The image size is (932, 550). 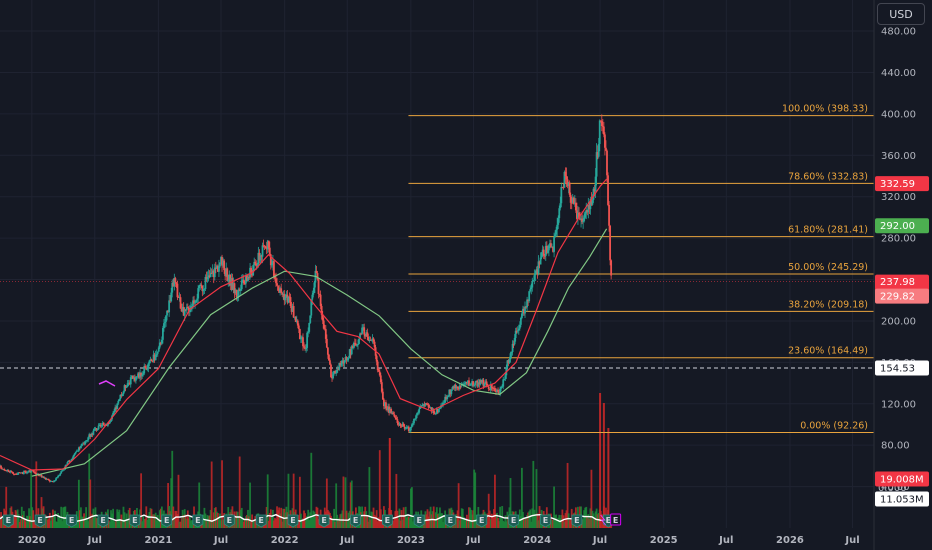 What do you see at coordinates (600, 460) in the screenshot?
I see `volume-spike-bar` at bounding box center [600, 460].